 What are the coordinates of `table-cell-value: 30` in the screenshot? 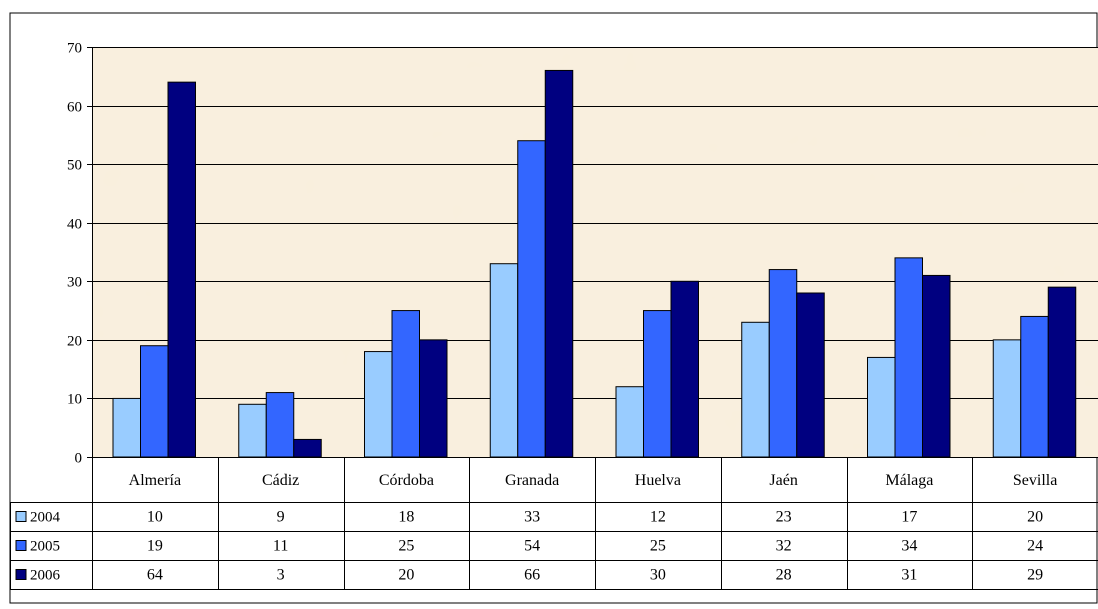 It's located at (658, 575).